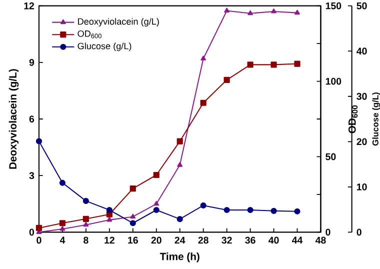 Image resolution: width=380 pixels, height=269 pixels. What do you see at coordinates (362, 186) in the screenshot?
I see `y3-tick-label: 10` at bounding box center [362, 186].